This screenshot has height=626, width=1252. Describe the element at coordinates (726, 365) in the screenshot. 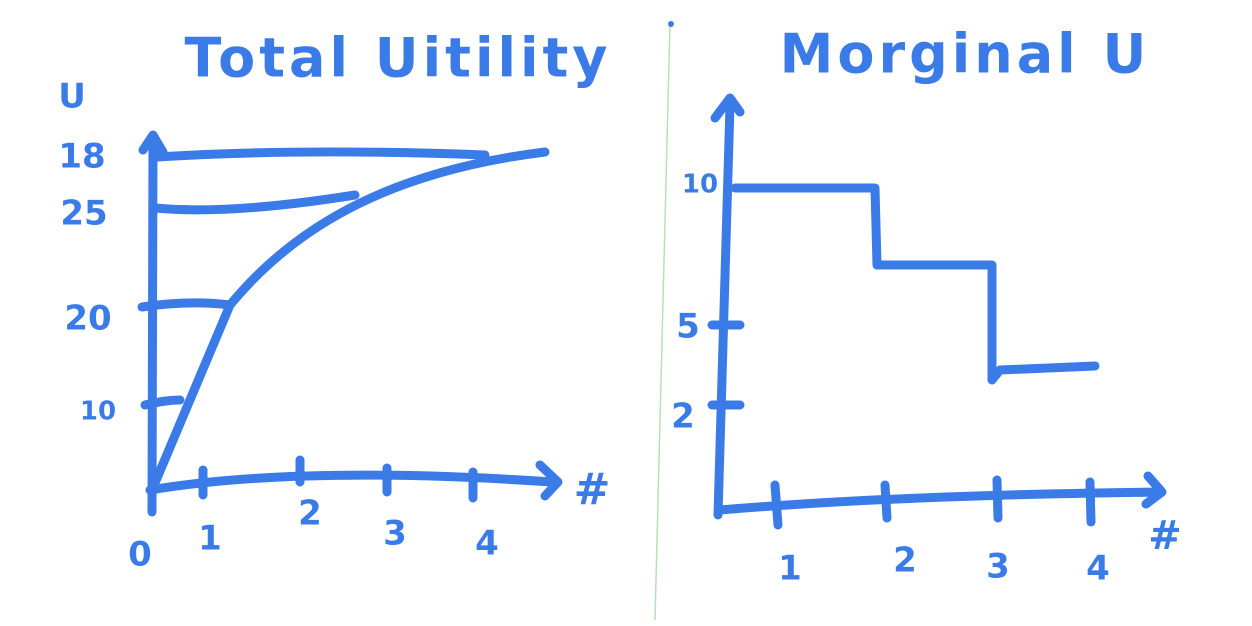

I see `y-ticks` at that location.